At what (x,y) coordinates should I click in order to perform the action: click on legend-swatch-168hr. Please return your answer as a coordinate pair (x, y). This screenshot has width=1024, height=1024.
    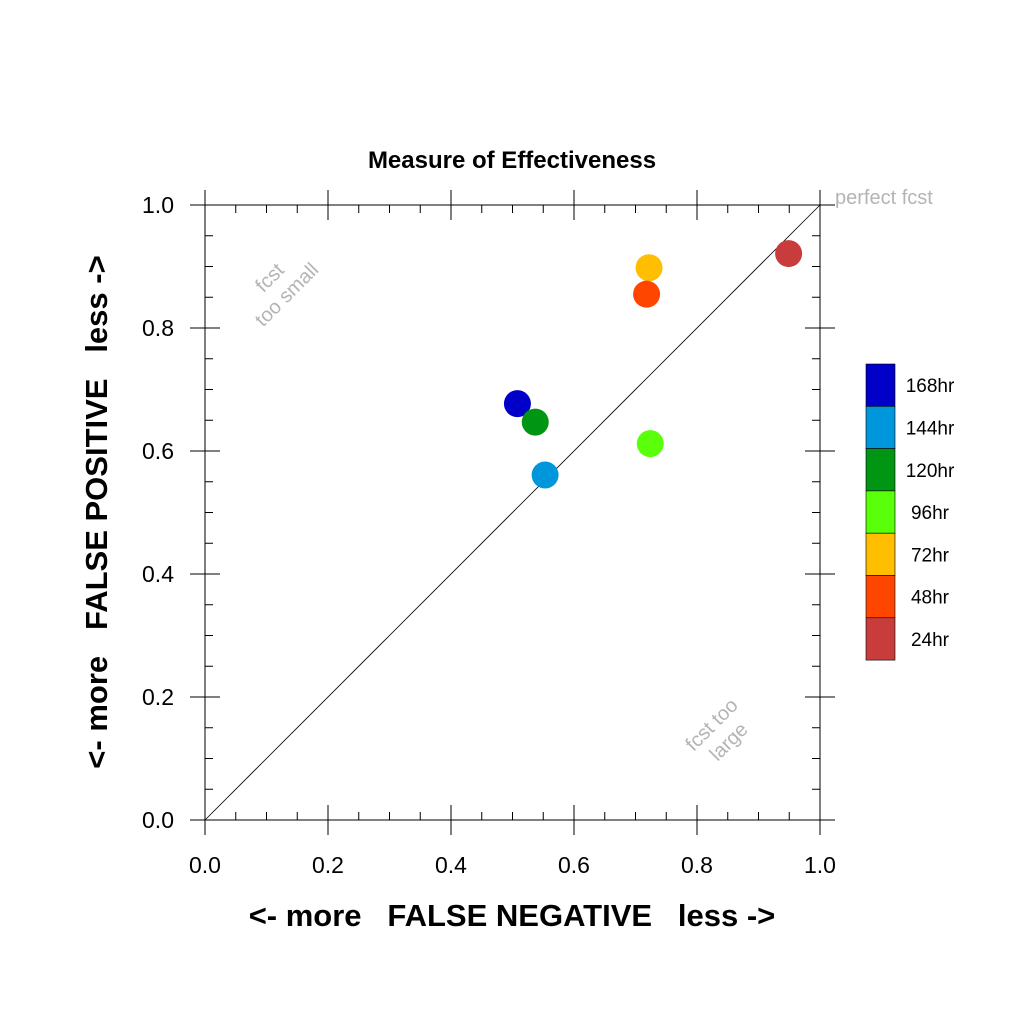
    Looking at the image, I should click on (880, 385).